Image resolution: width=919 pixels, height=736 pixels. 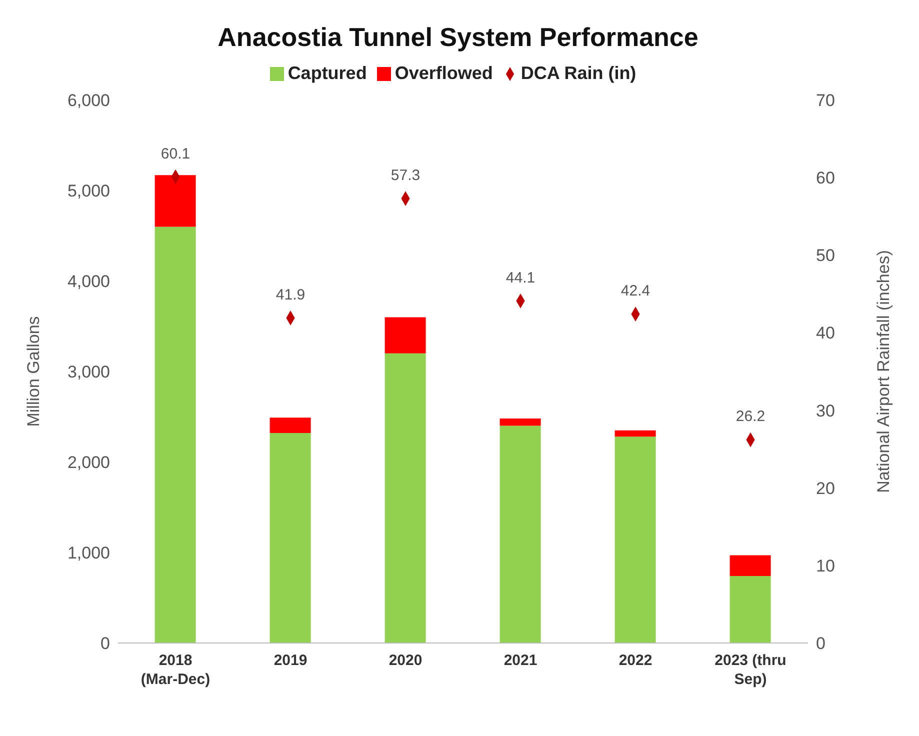 I want to click on x-tick-label: 2021, so click(x=521, y=660).